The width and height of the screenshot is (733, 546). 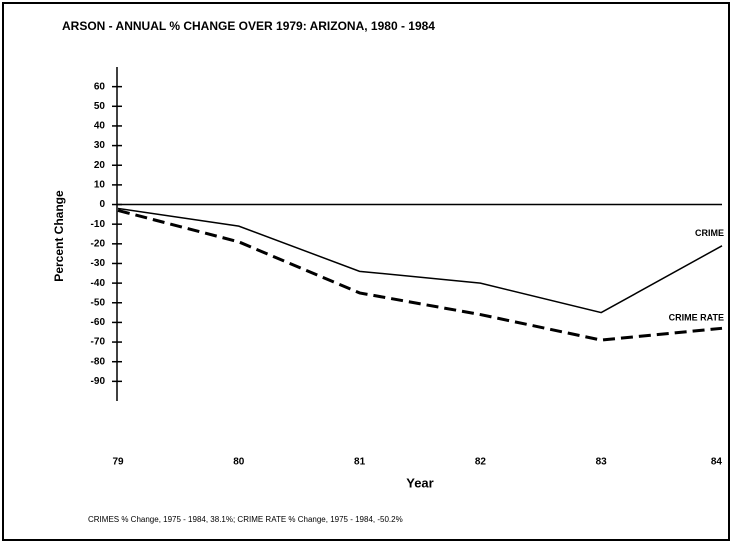 I want to click on y-tick-label: 0, so click(x=102, y=204).